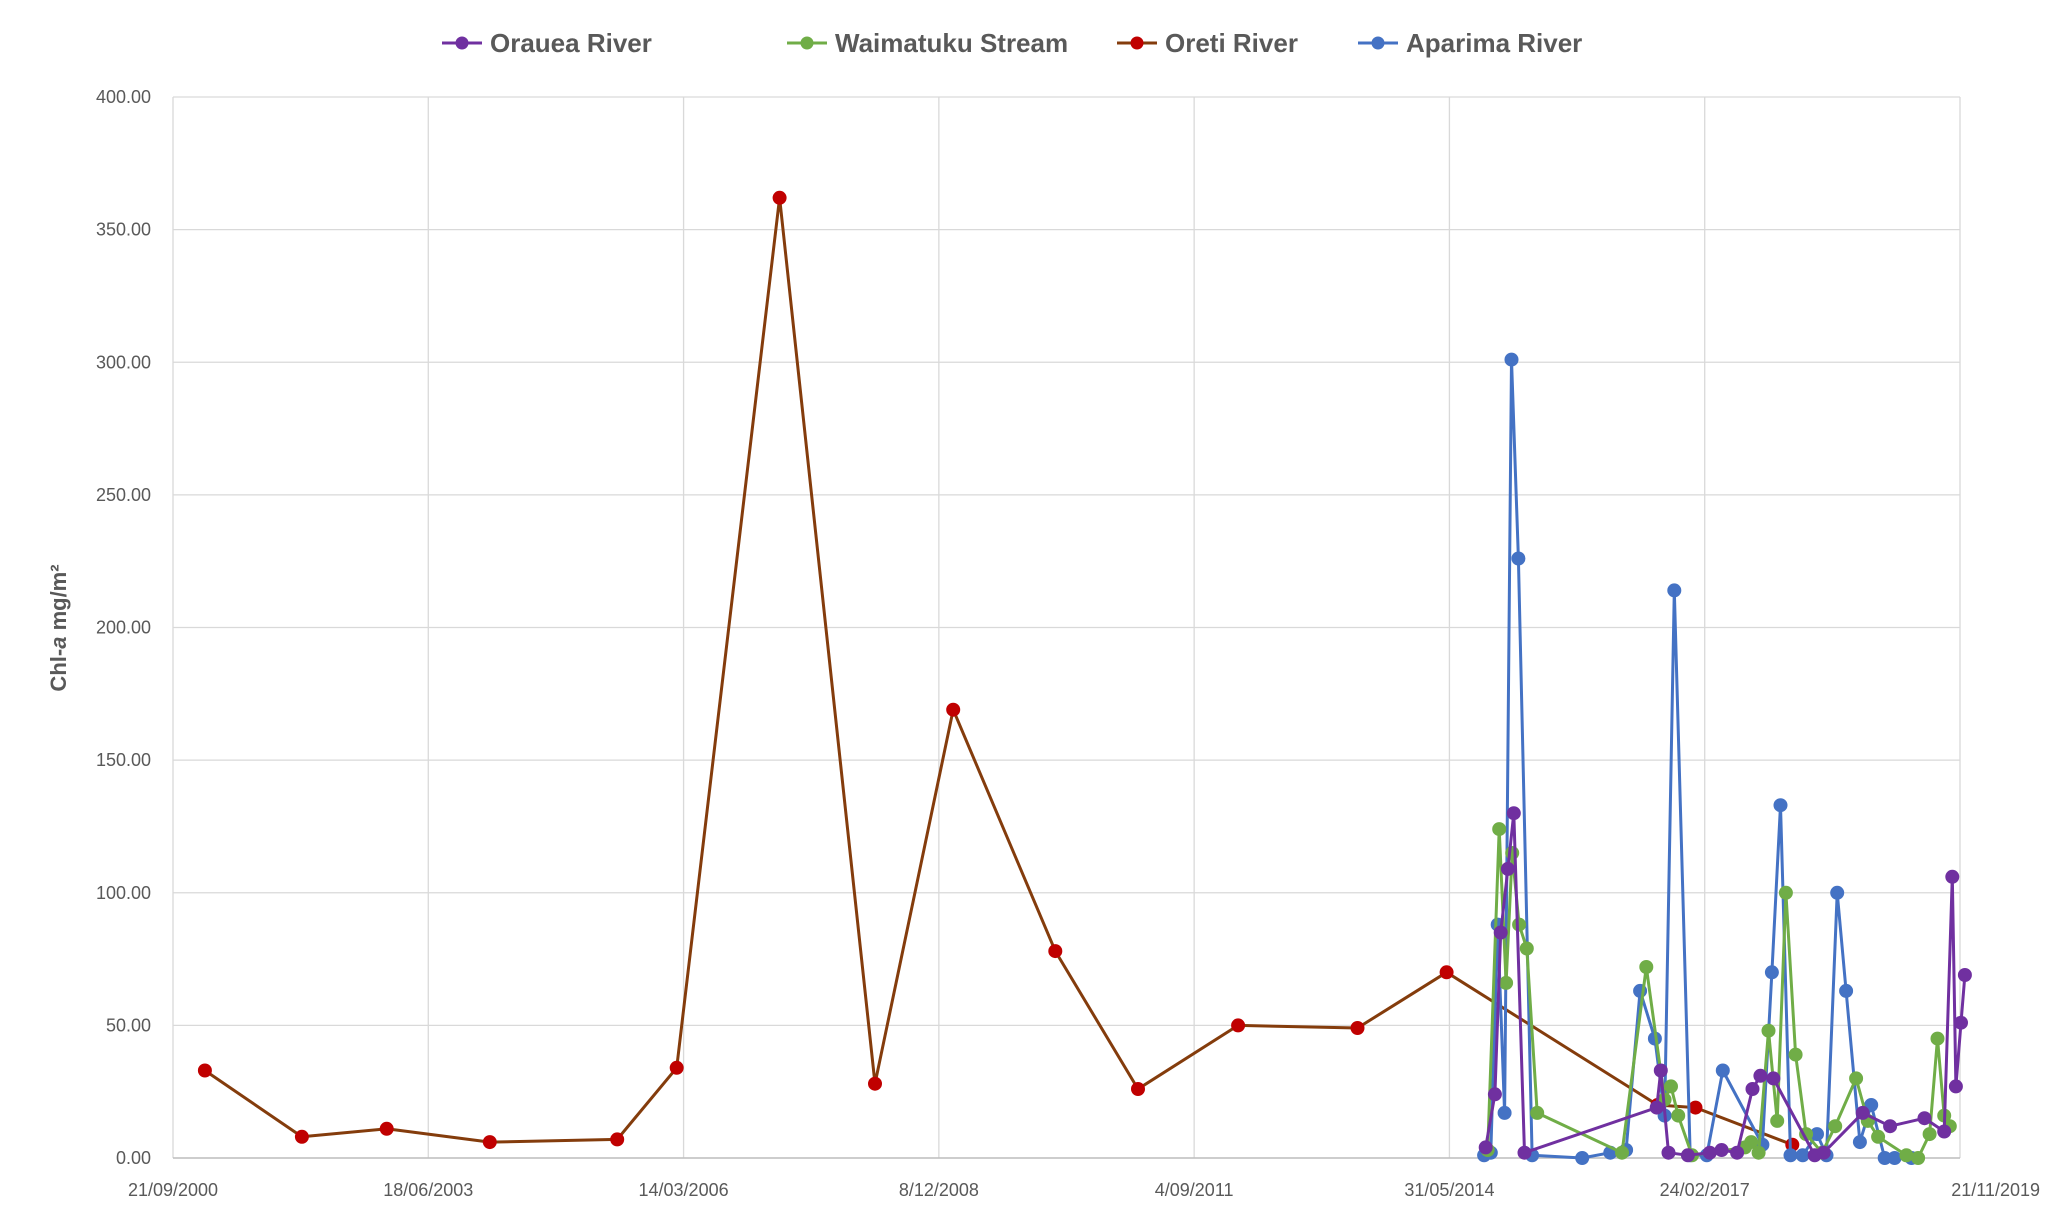  I want to click on x-tick-label: 24/02/2017, so click(1705, 1190).